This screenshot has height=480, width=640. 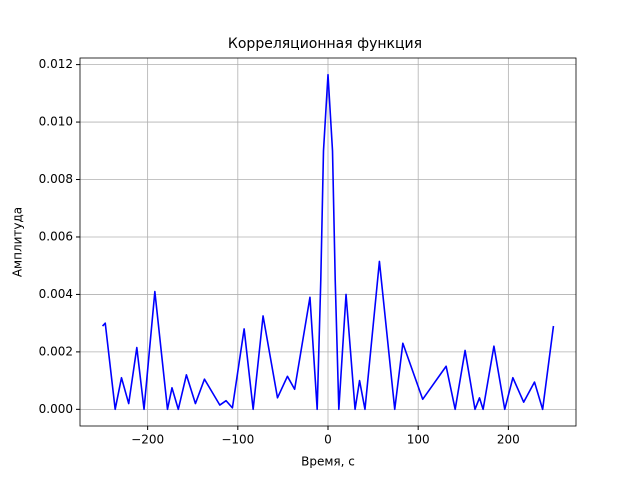 What do you see at coordinates (56, 351) in the screenshot?
I see `y-tick-label: 0.002` at bounding box center [56, 351].